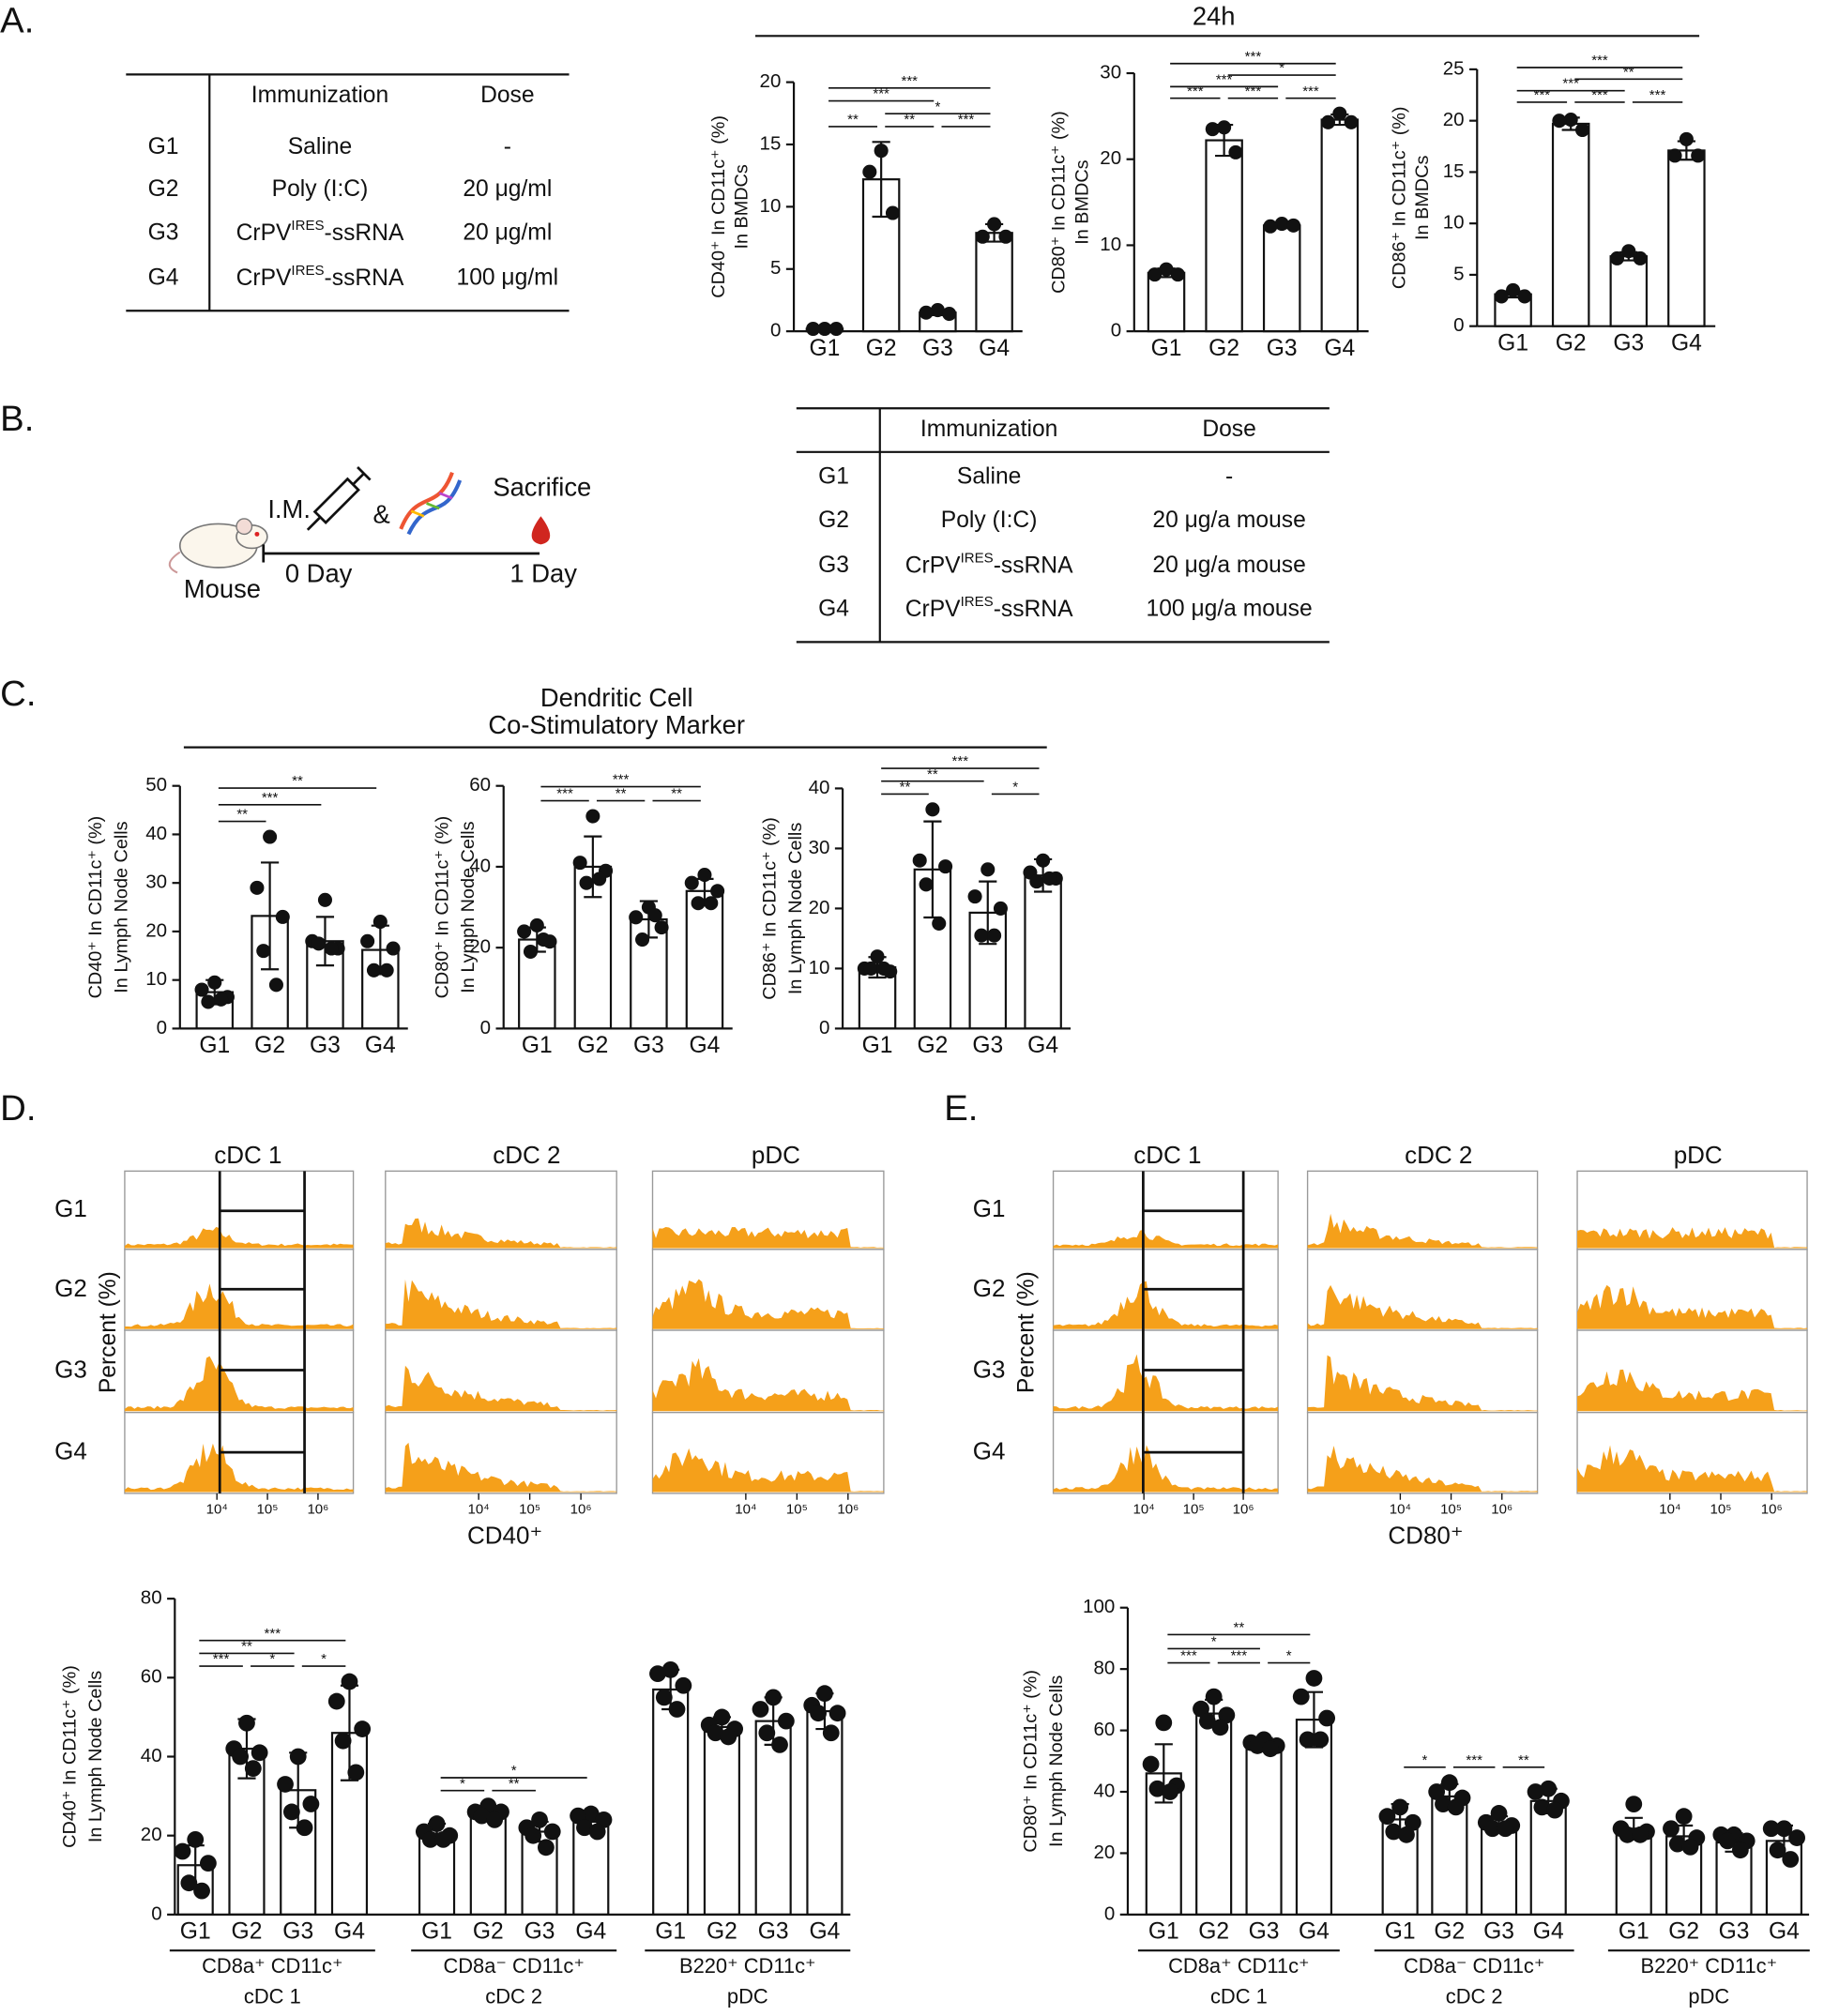 The width and height of the screenshot is (1824, 2016). What do you see at coordinates (365, 474) in the screenshot?
I see `syringe-plunger` at bounding box center [365, 474].